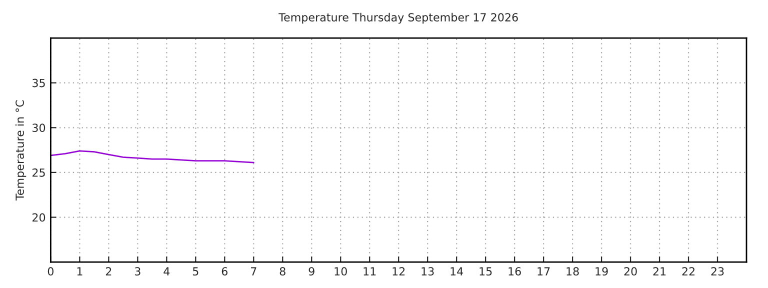 The width and height of the screenshot is (768, 288). What do you see at coordinates (152, 157) in the screenshot?
I see `line-series` at bounding box center [152, 157].